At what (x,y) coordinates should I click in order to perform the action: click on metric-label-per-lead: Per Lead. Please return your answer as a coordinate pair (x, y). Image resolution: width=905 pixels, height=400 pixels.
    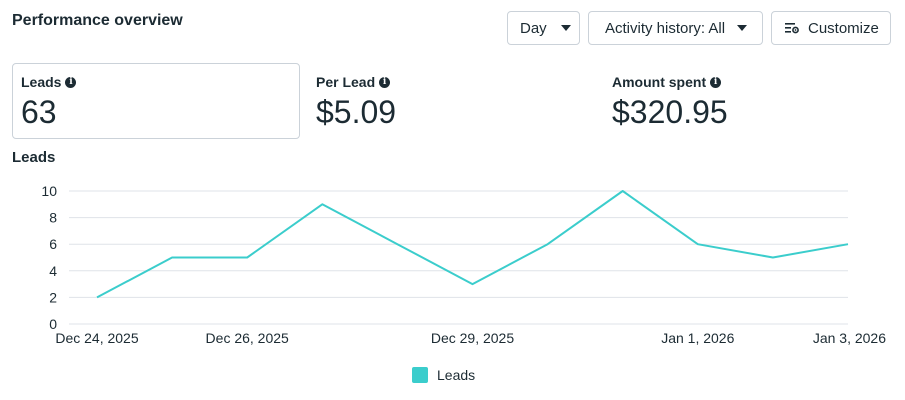
    Looking at the image, I should click on (346, 82).